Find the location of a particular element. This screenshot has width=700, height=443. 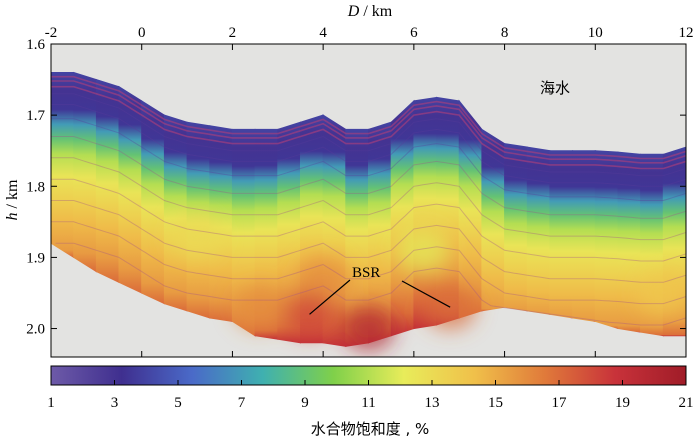

x-axis-label: D / km is located at coordinates (370, 11).